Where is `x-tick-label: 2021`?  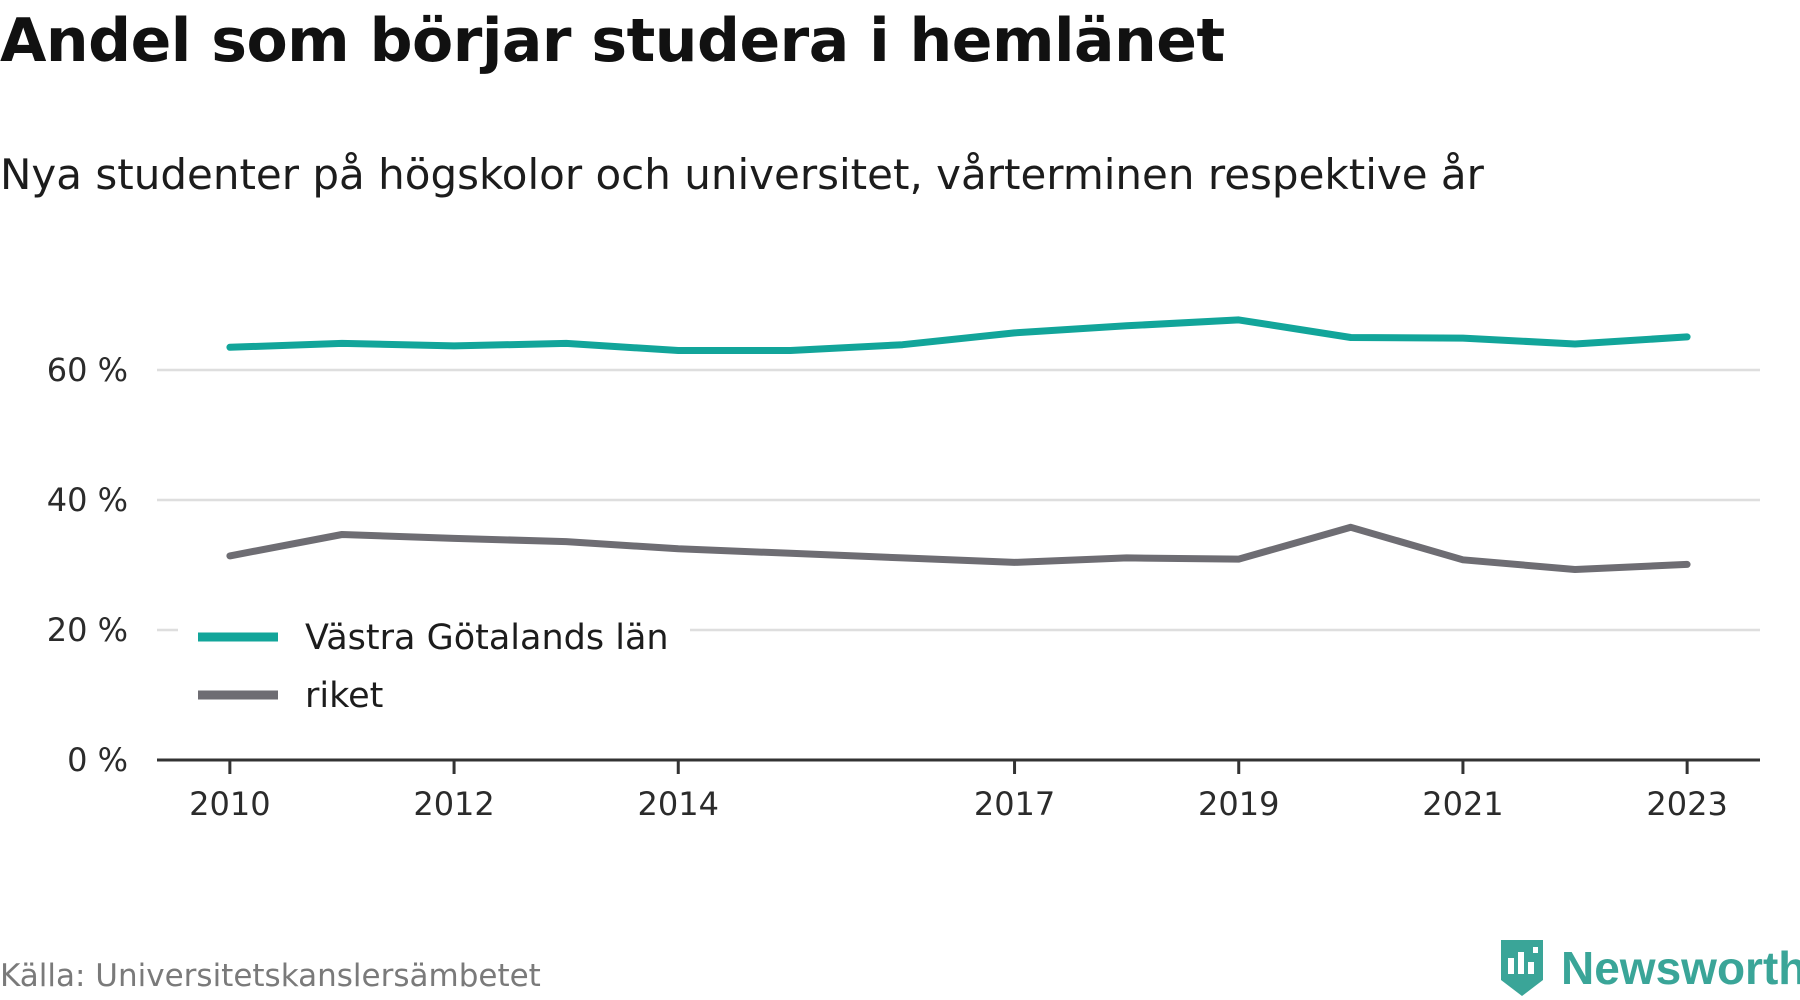 x-tick-label: 2021 is located at coordinates (1462, 804).